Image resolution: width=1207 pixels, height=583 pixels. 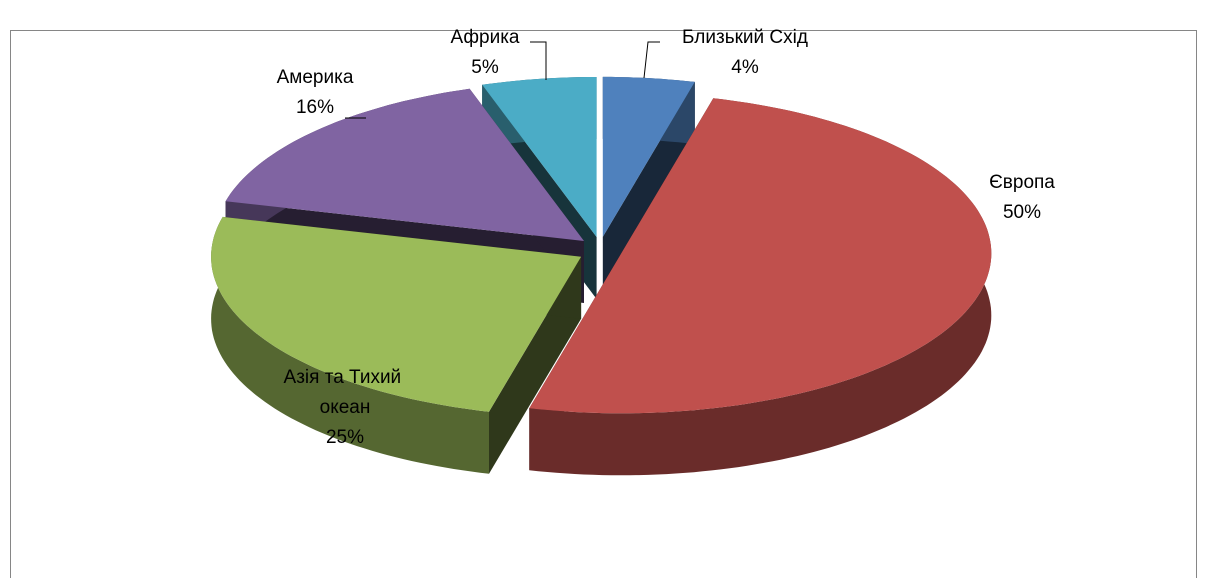 I want to click on value-label: 50%, so click(x=1022, y=212).